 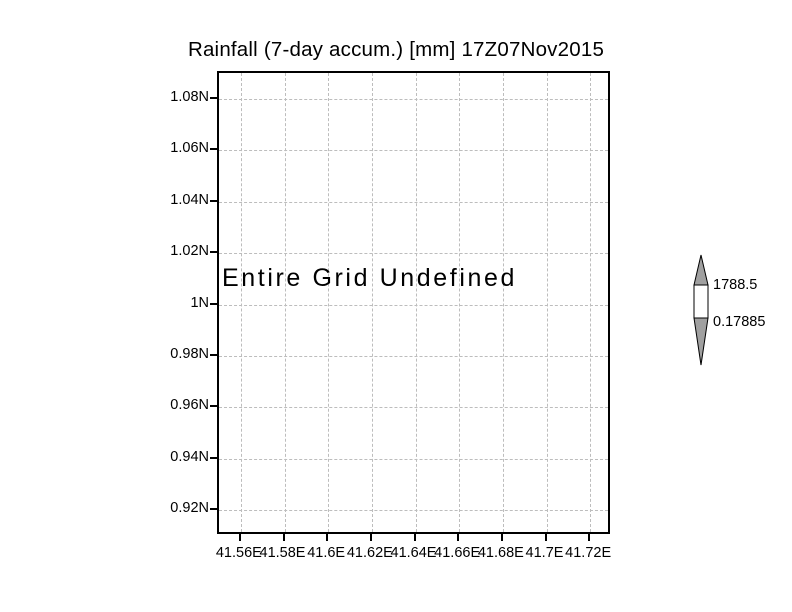 I want to click on y-axis-label: 1.02N, so click(x=189, y=251).